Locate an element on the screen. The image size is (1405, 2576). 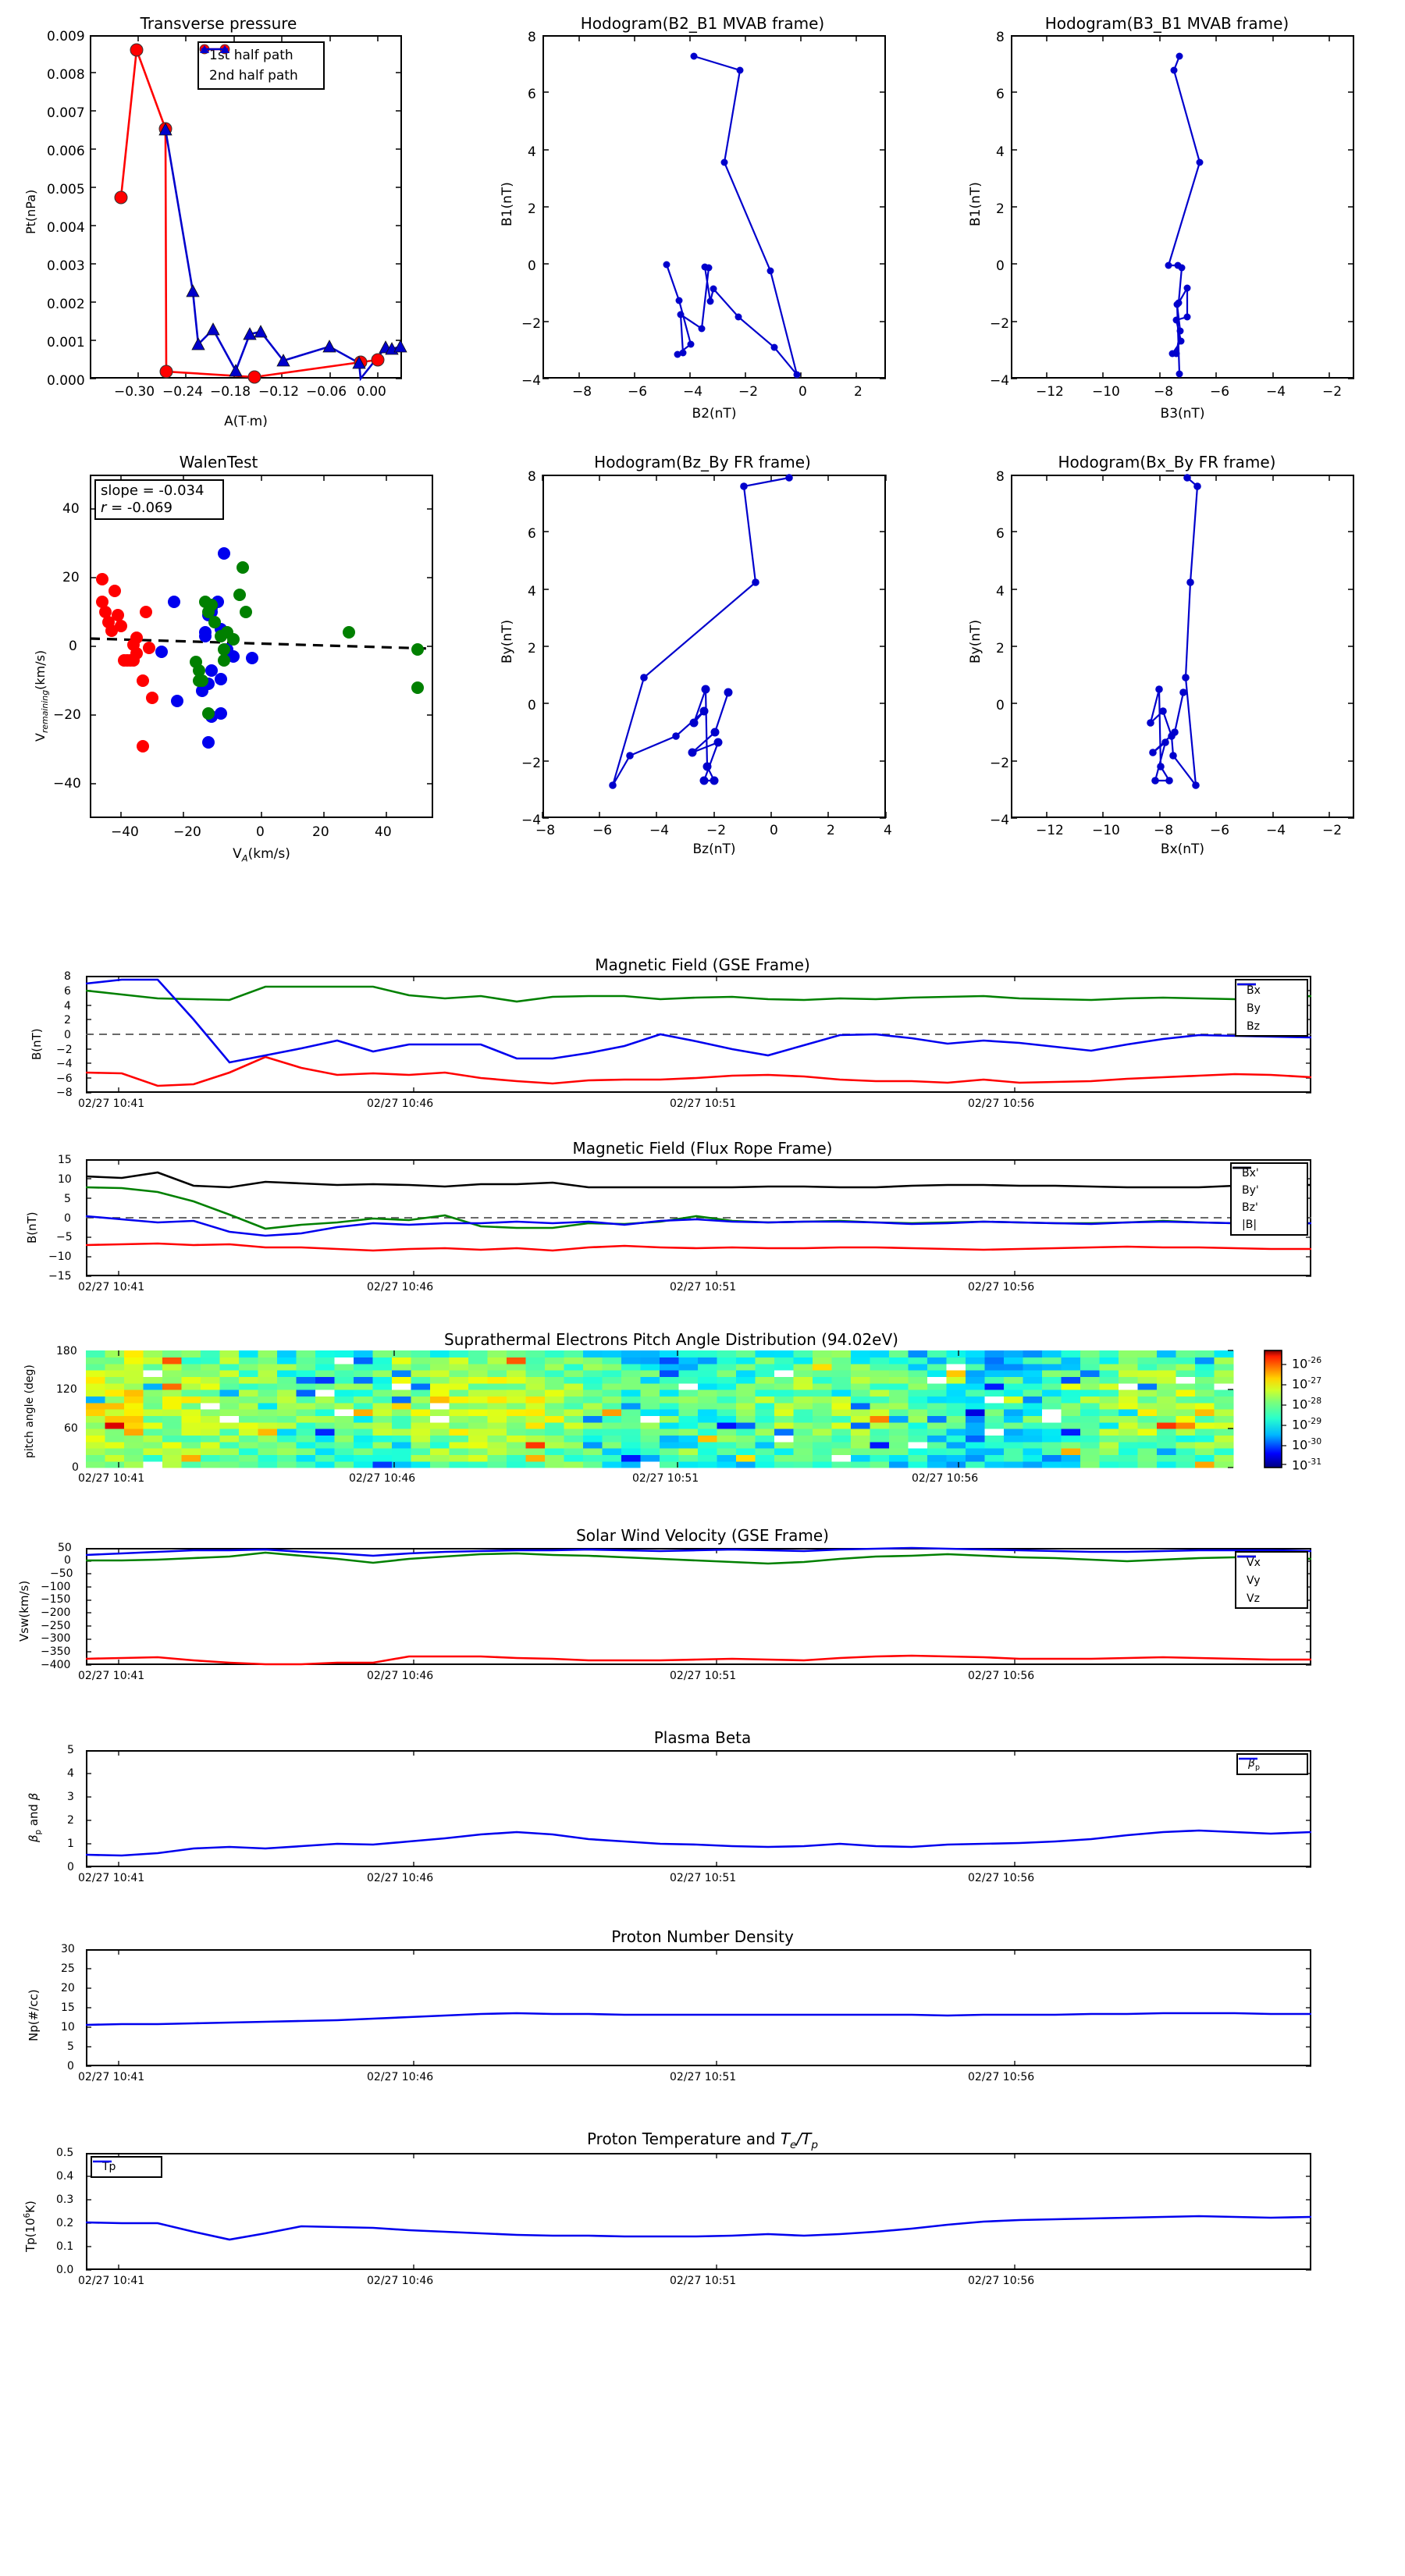
y-tick: 0.006 is located at coordinates (66, 151).